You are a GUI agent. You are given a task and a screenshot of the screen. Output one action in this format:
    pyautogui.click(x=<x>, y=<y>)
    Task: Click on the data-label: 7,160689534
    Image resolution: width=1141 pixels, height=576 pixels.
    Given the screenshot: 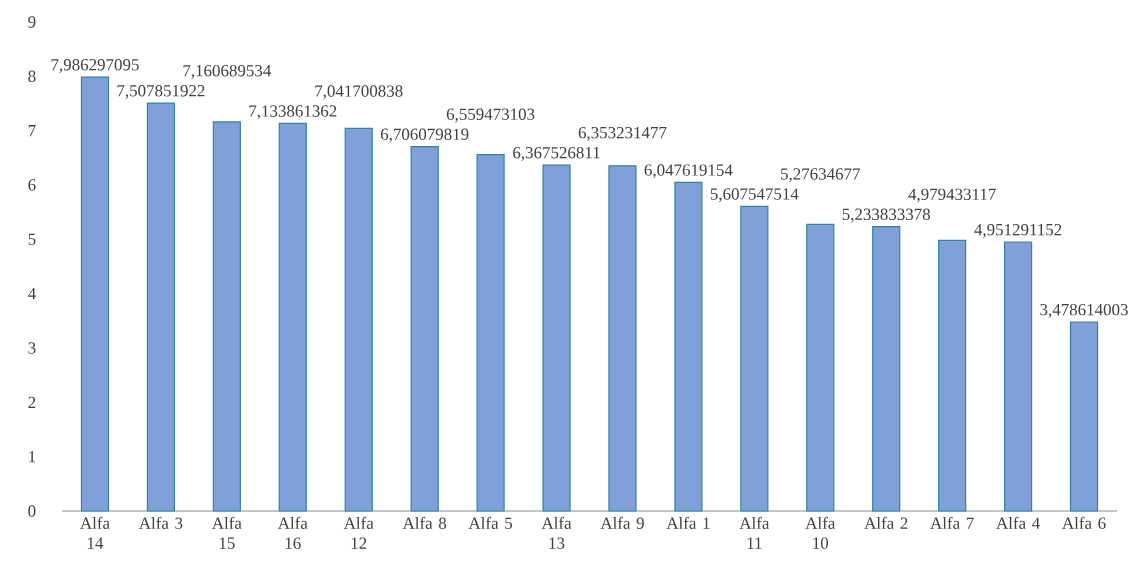 What is the action you would take?
    pyautogui.click(x=227, y=71)
    